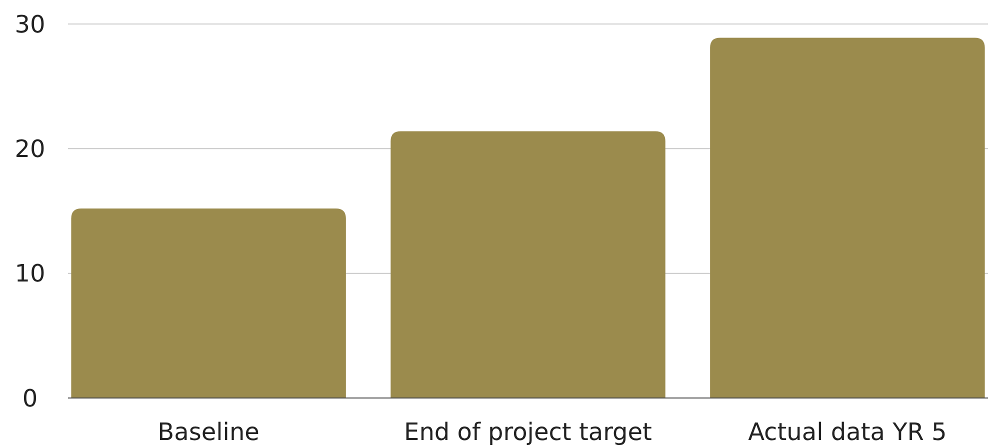 The width and height of the screenshot is (990, 446). Describe the element at coordinates (847, 432) in the screenshot. I see `x-tick-label: Actual data YR 5` at that location.